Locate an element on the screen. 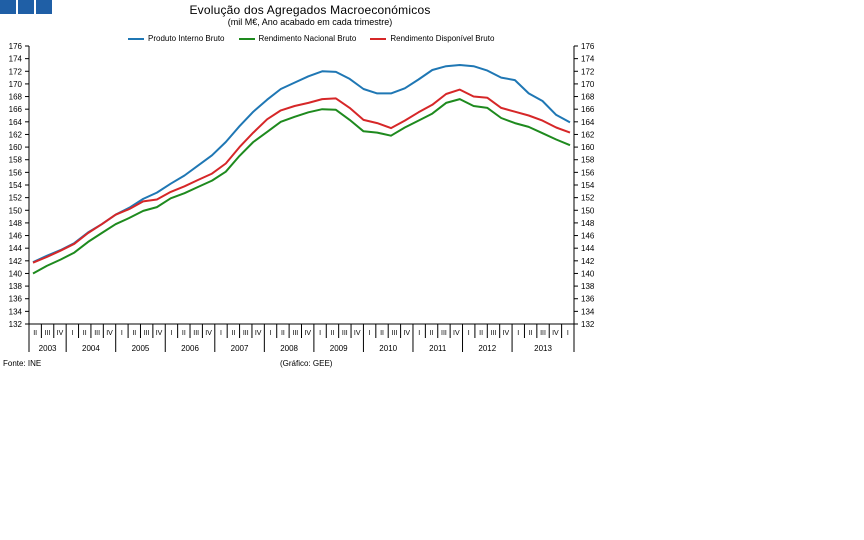 This screenshot has width=864, height=540. year-label: 2012 is located at coordinates (487, 348).